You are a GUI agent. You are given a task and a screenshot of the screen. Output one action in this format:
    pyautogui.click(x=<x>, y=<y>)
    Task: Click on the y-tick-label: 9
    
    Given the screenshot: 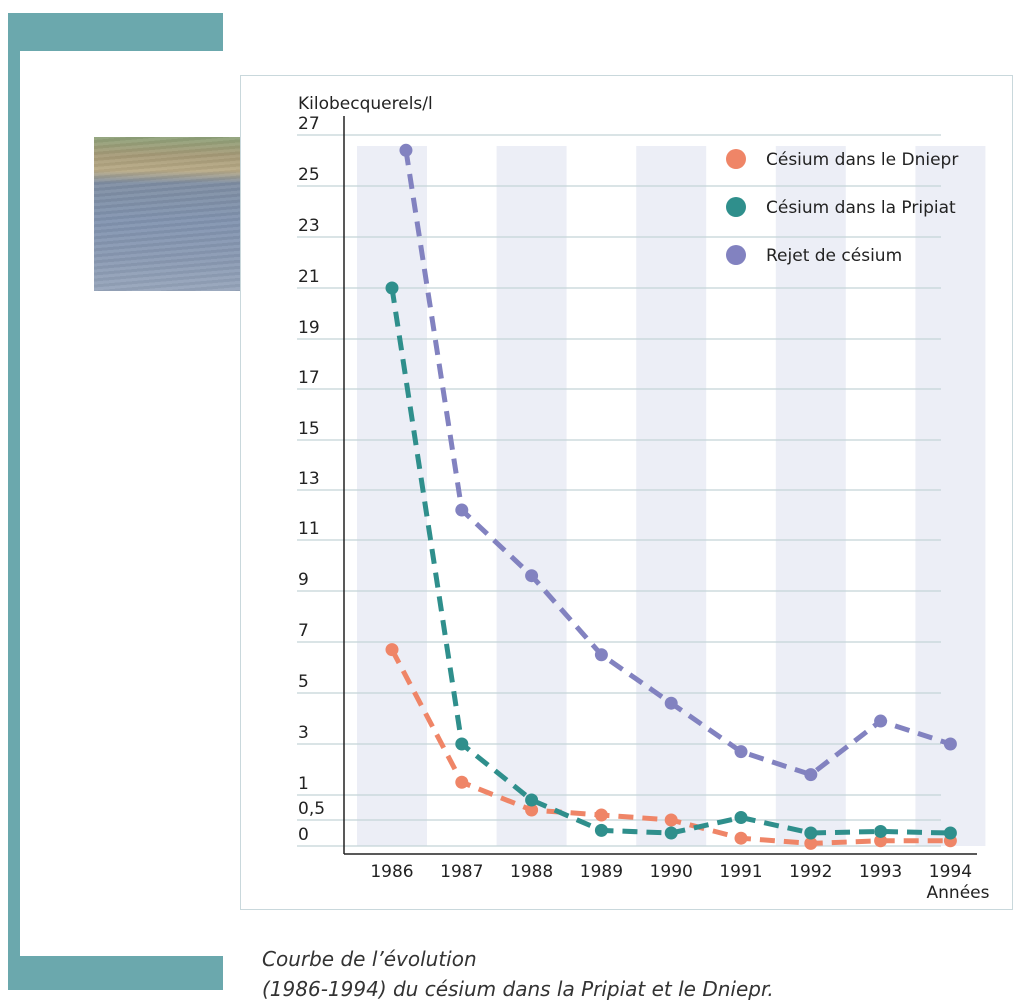 What is the action you would take?
    pyautogui.click(x=303, y=580)
    